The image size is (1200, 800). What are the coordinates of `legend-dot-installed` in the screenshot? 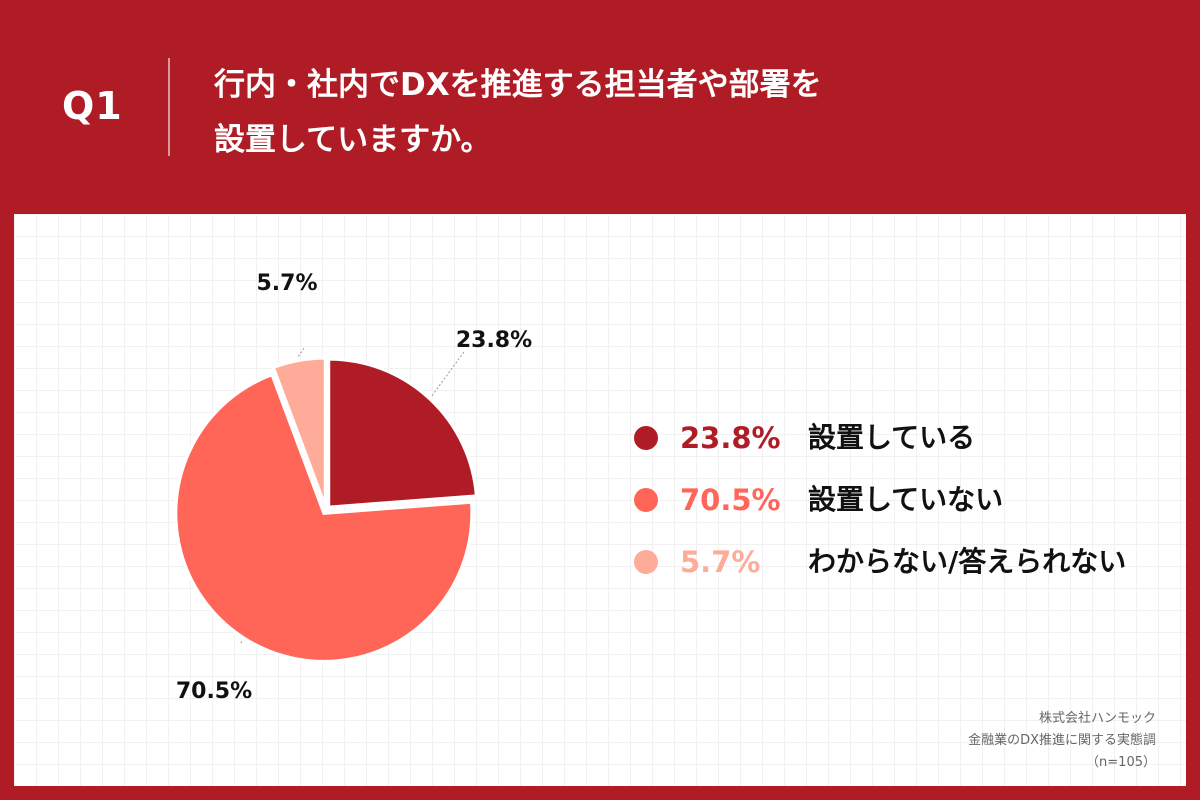 It's located at (646, 438).